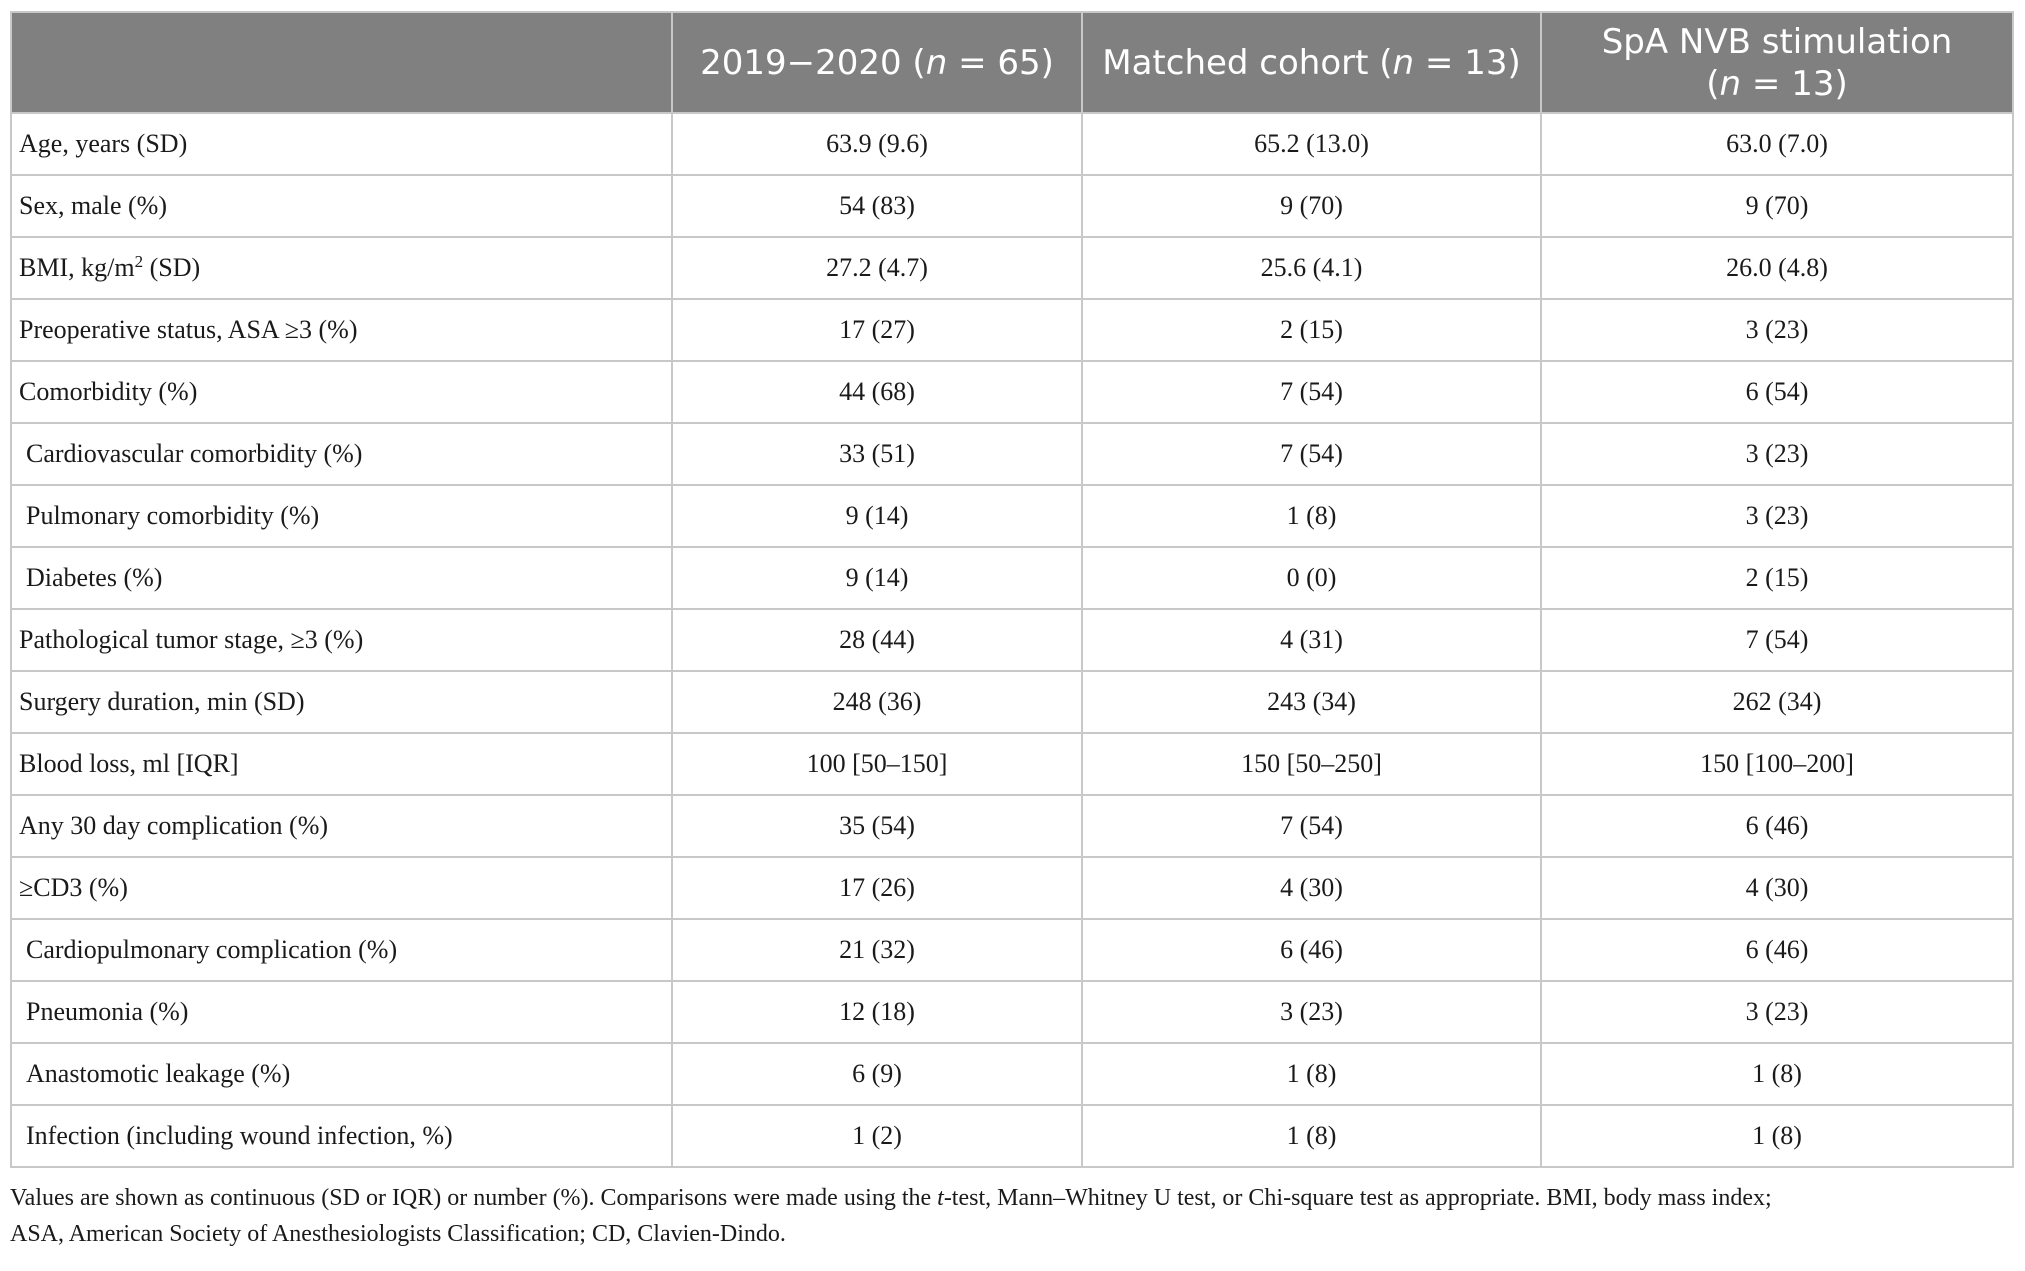 The width and height of the screenshot is (2025, 1271). What do you see at coordinates (877, 268) in the screenshot?
I see `table-cell-value: 27.2 (4.7)` at bounding box center [877, 268].